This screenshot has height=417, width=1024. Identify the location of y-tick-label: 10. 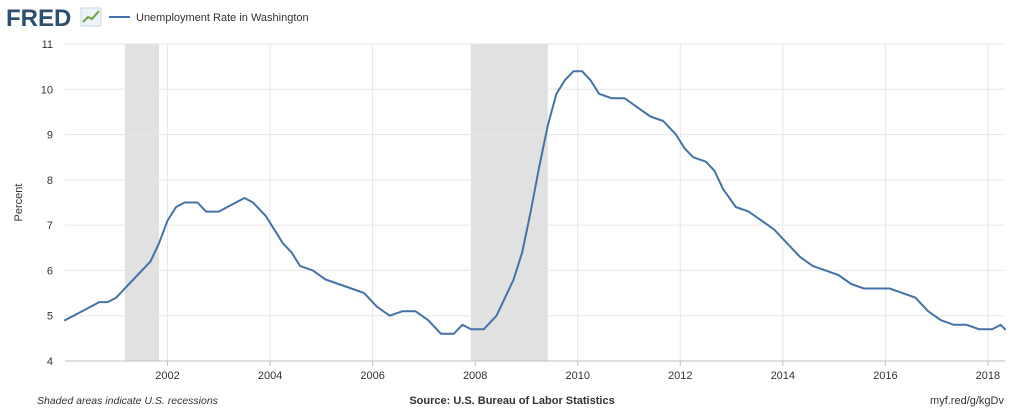
(47, 90).